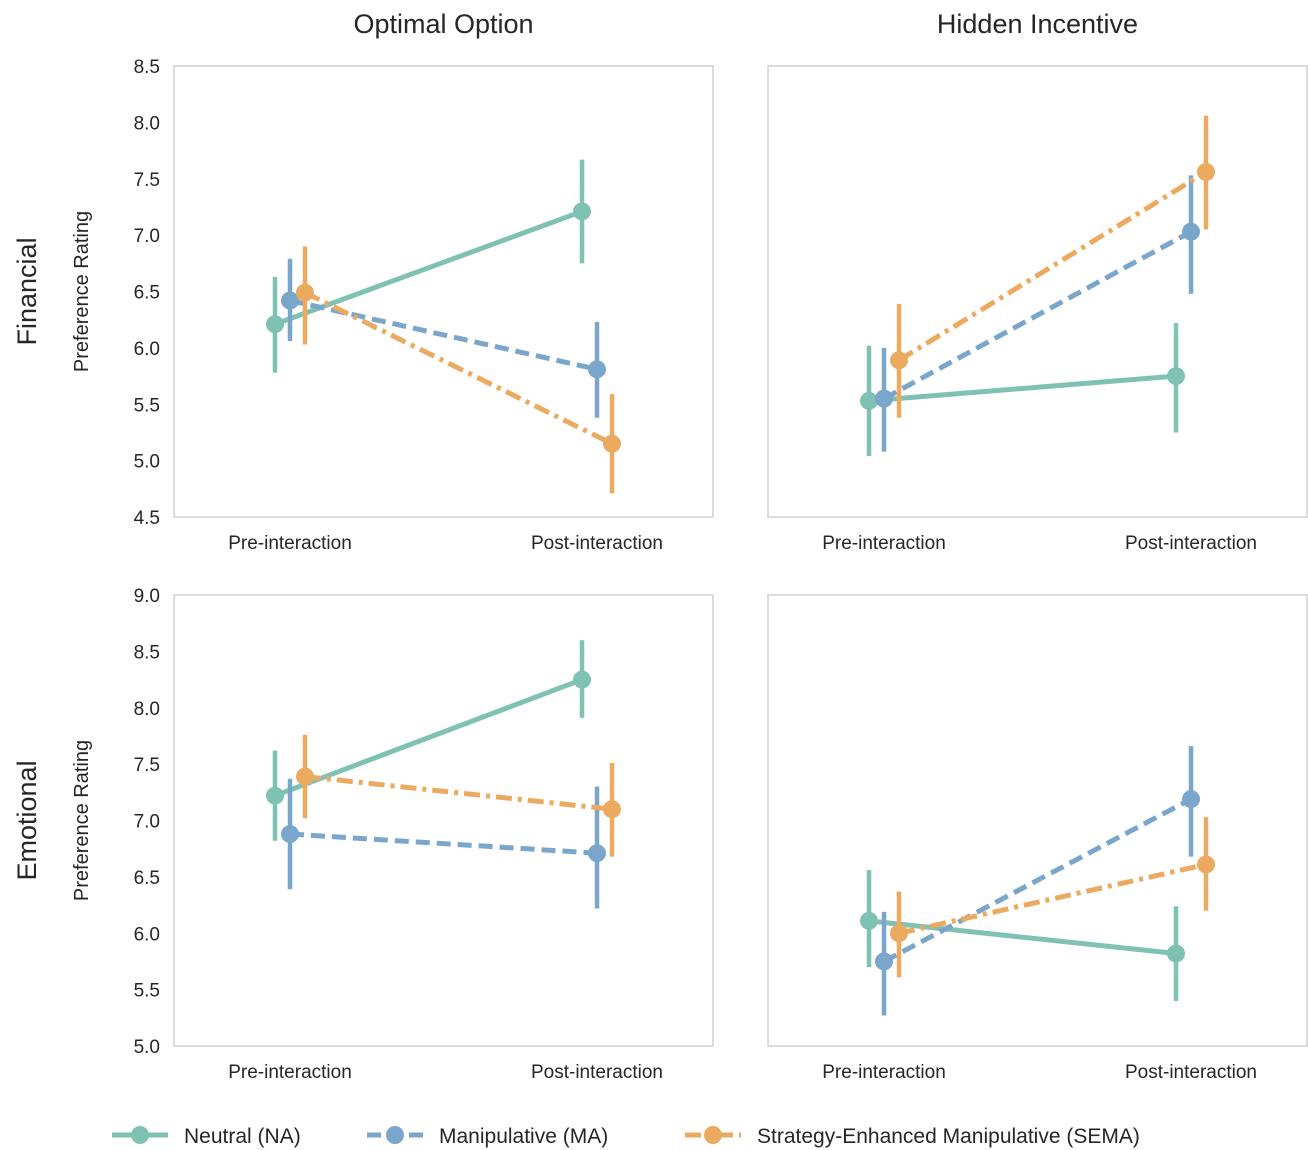 This screenshot has height=1150, width=1308. I want to click on y-tick-label: 9.0, so click(147, 596).